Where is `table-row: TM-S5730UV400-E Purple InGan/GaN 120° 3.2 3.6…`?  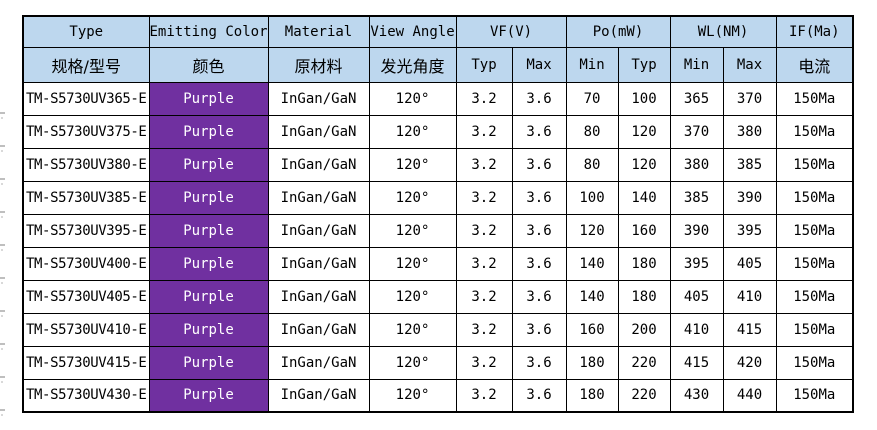
table-row: TM-S5730UV400-E Purple InGan/GaN 120° 3.2 3.6… is located at coordinates (438, 263).